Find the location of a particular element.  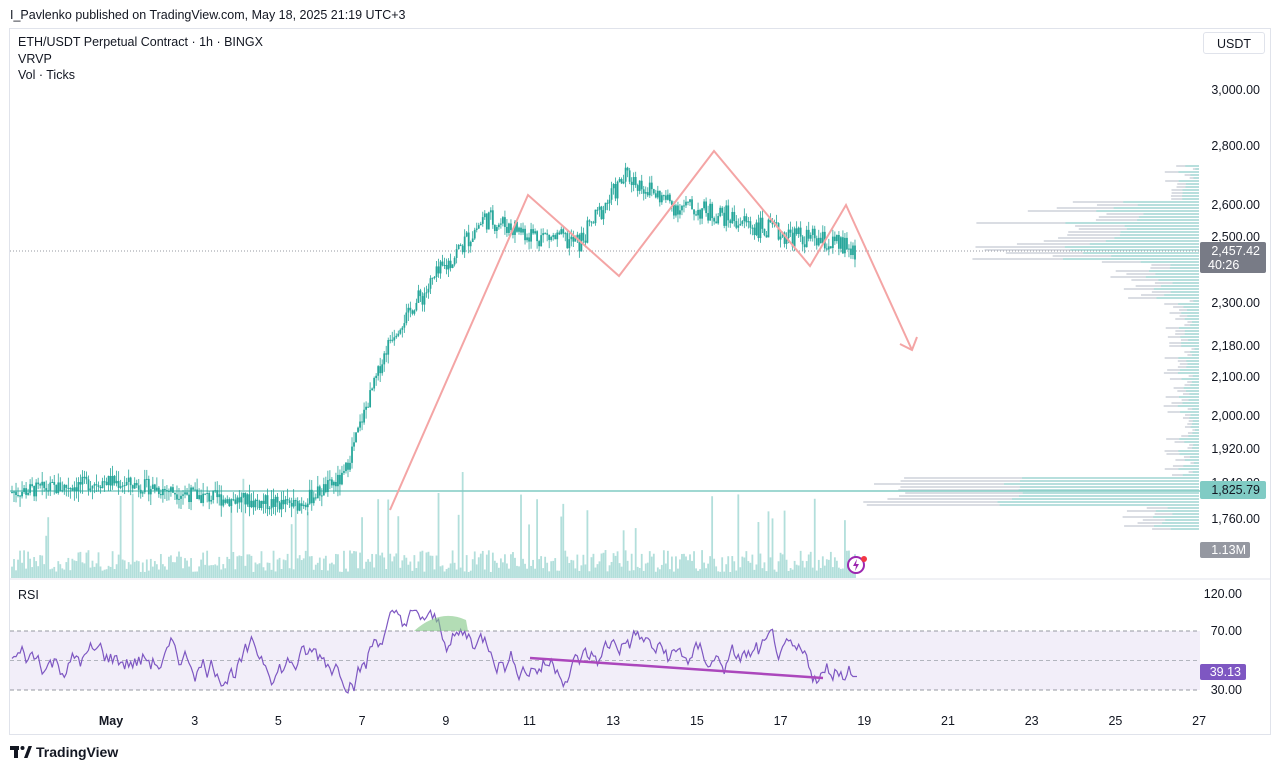

rsi-line is located at coordinates (434, 651).